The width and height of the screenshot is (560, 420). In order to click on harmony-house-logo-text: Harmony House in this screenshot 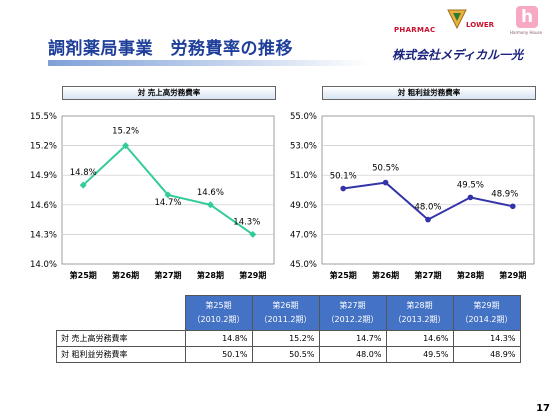, I will do `click(526, 32)`.